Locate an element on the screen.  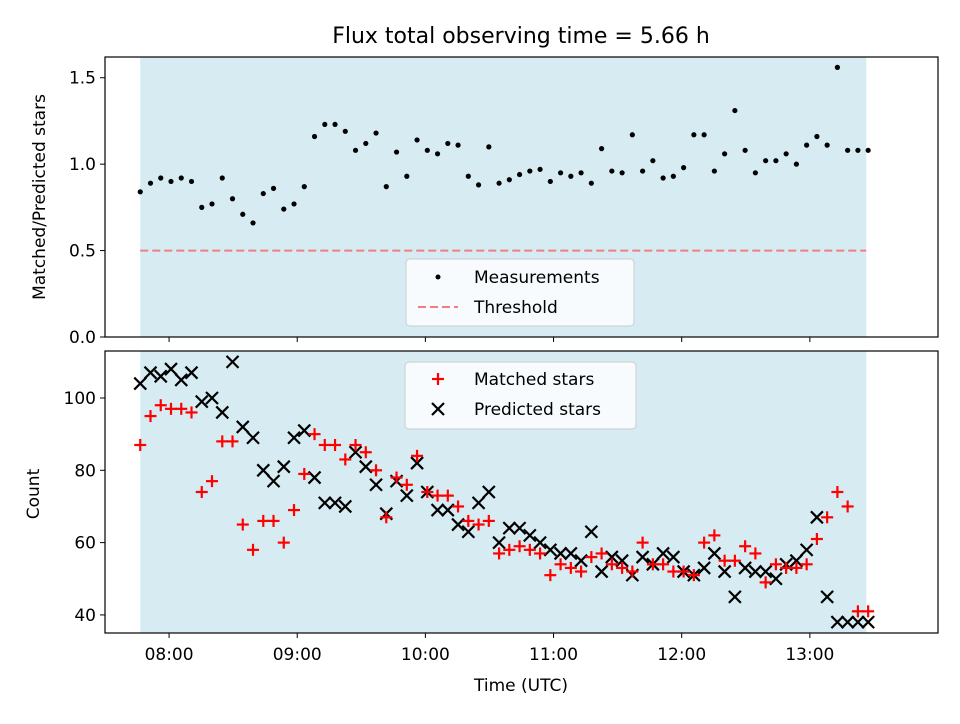
x-tick-label: 08:00 is located at coordinates (169, 655).